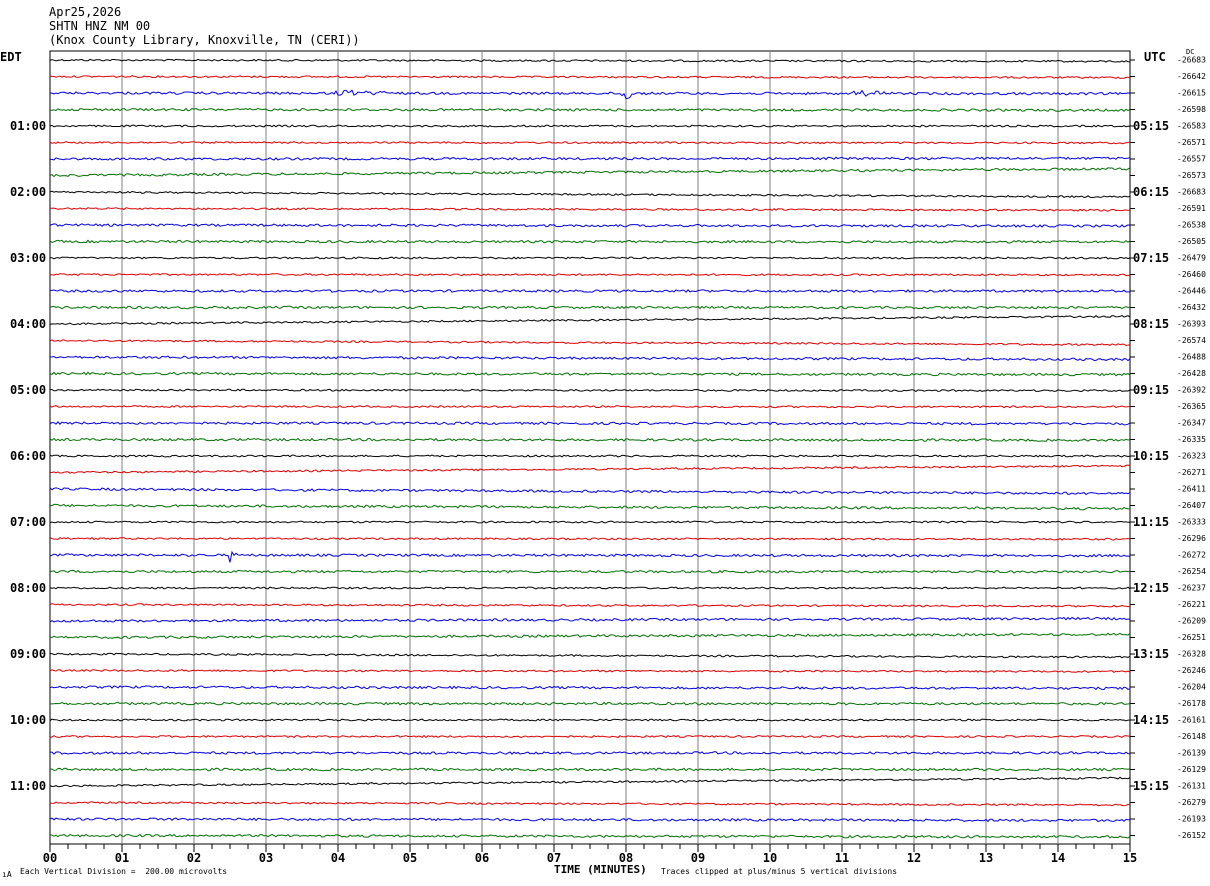 This screenshot has height=886, width=1210. I want to click on dc-offset-label: -26204, so click(1191, 687).